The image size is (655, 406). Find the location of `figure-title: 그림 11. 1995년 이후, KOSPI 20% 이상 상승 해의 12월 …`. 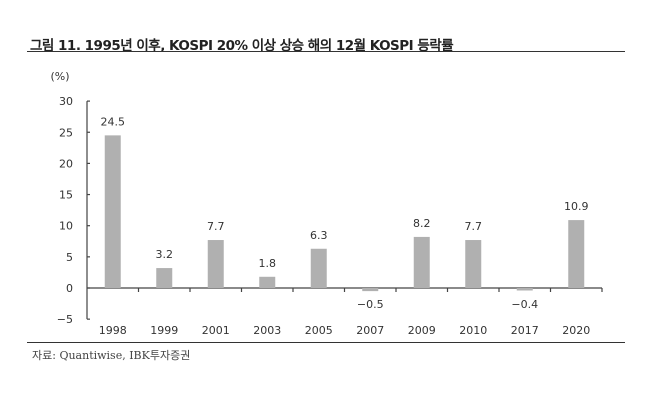

figure-title: 그림 11. 1995년 이후, KOSPI 20% 이상 상승 해의 12월 … is located at coordinates (242, 46).